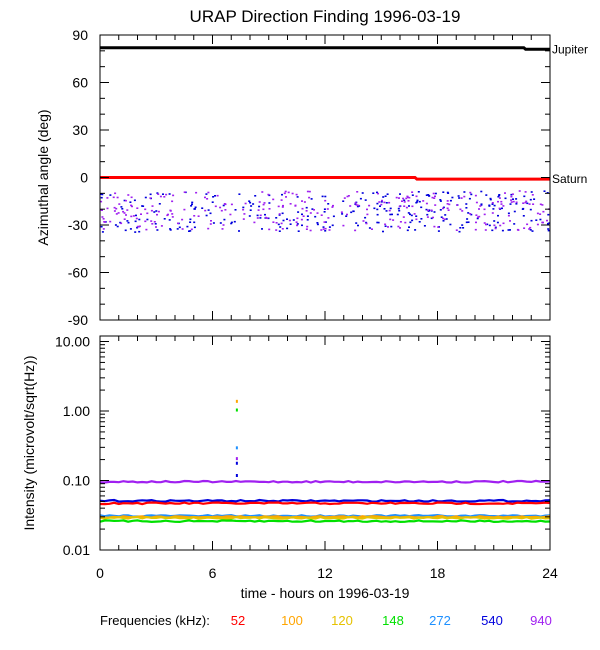 The height and width of the screenshot is (650, 600). Describe the element at coordinates (76, 550) in the screenshot. I see `y-tick-label: 0.01` at that location.